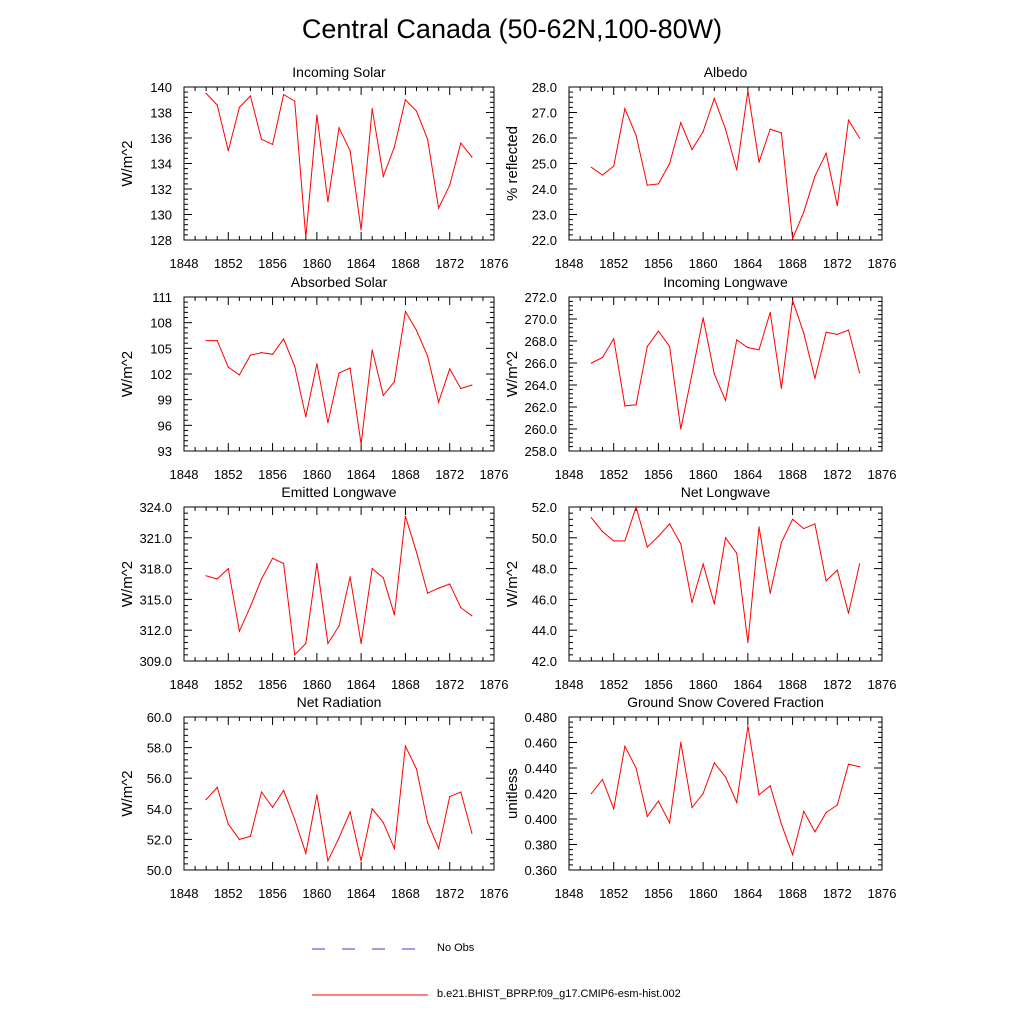 The width and height of the screenshot is (1024, 1024). What do you see at coordinates (540, 819) in the screenshot?
I see `y-tick-label: 0.400` at bounding box center [540, 819].